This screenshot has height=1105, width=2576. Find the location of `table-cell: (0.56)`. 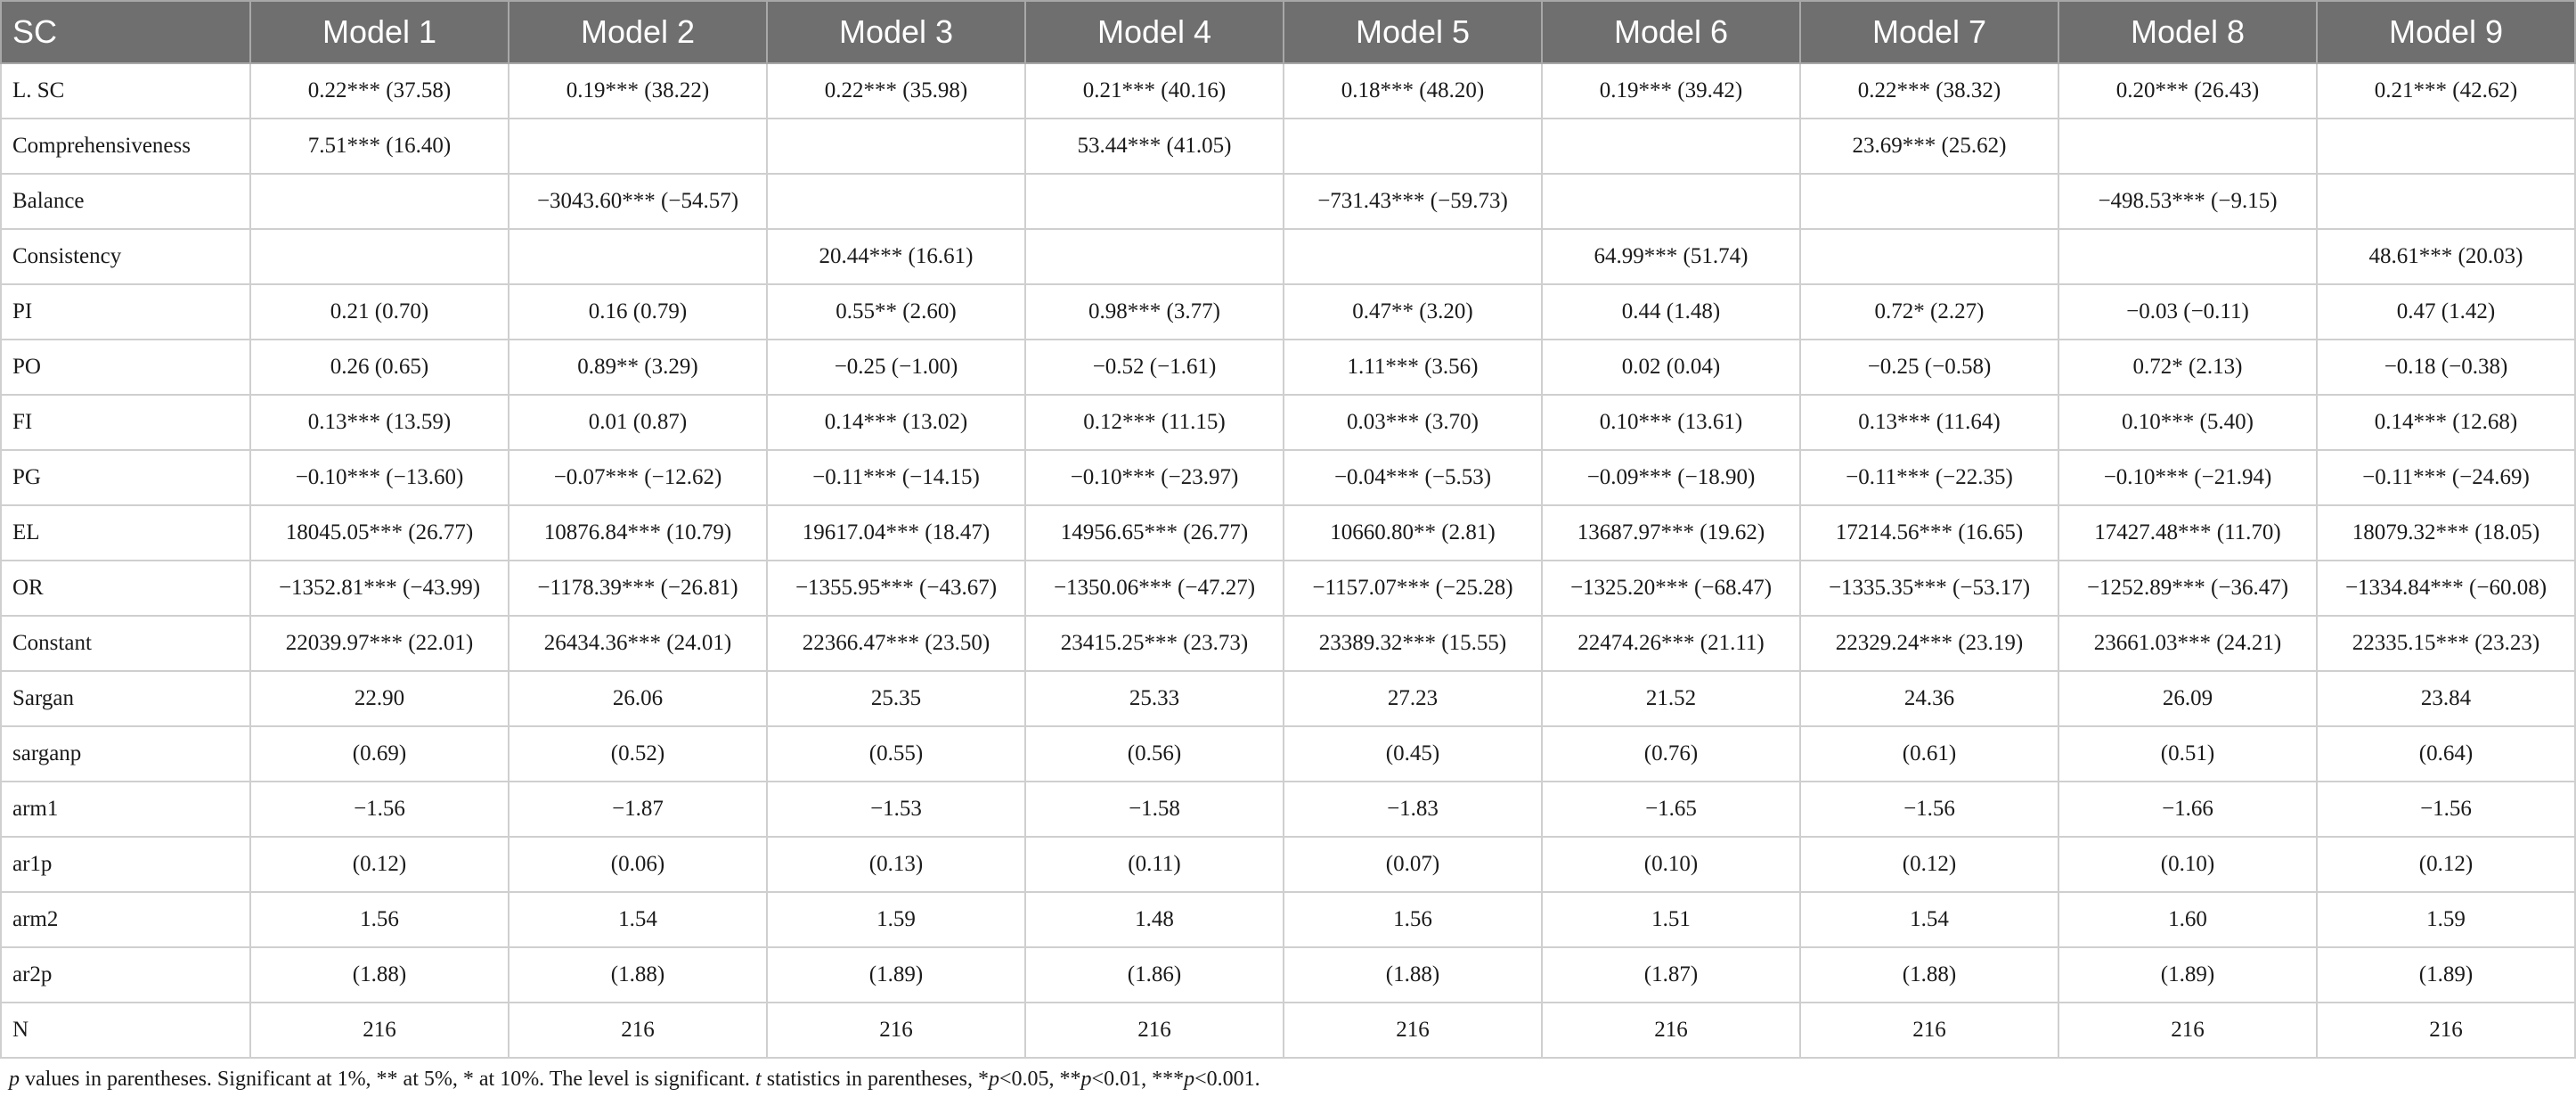

table-cell: (0.56) is located at coordinates (1154, 753).